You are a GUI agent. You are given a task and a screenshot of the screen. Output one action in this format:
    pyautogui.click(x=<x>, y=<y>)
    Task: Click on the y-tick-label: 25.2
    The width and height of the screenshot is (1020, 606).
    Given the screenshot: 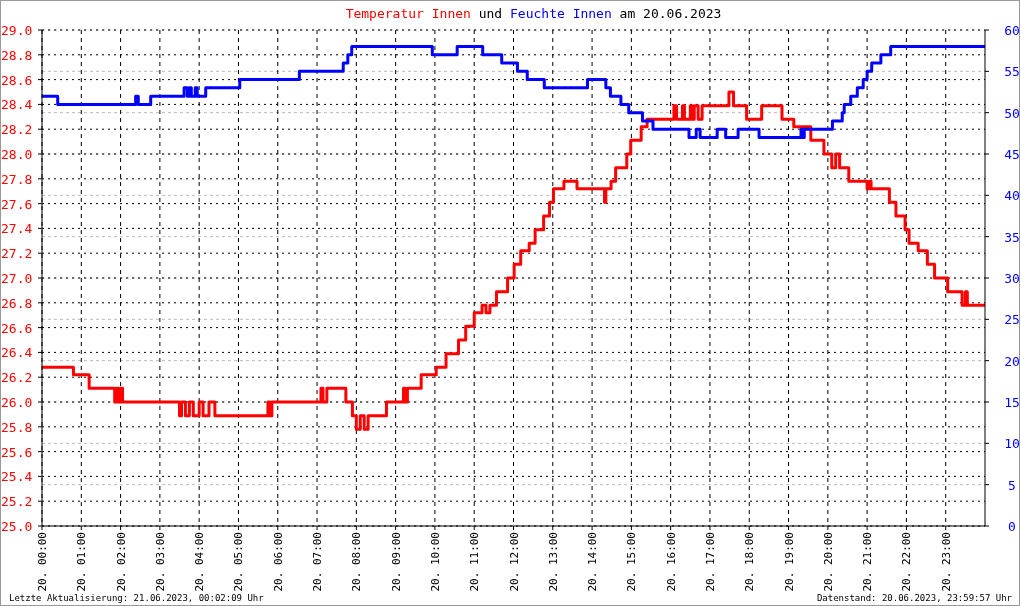 What is the action you would take?
    pyautogui.click(x=17, y=502)
    